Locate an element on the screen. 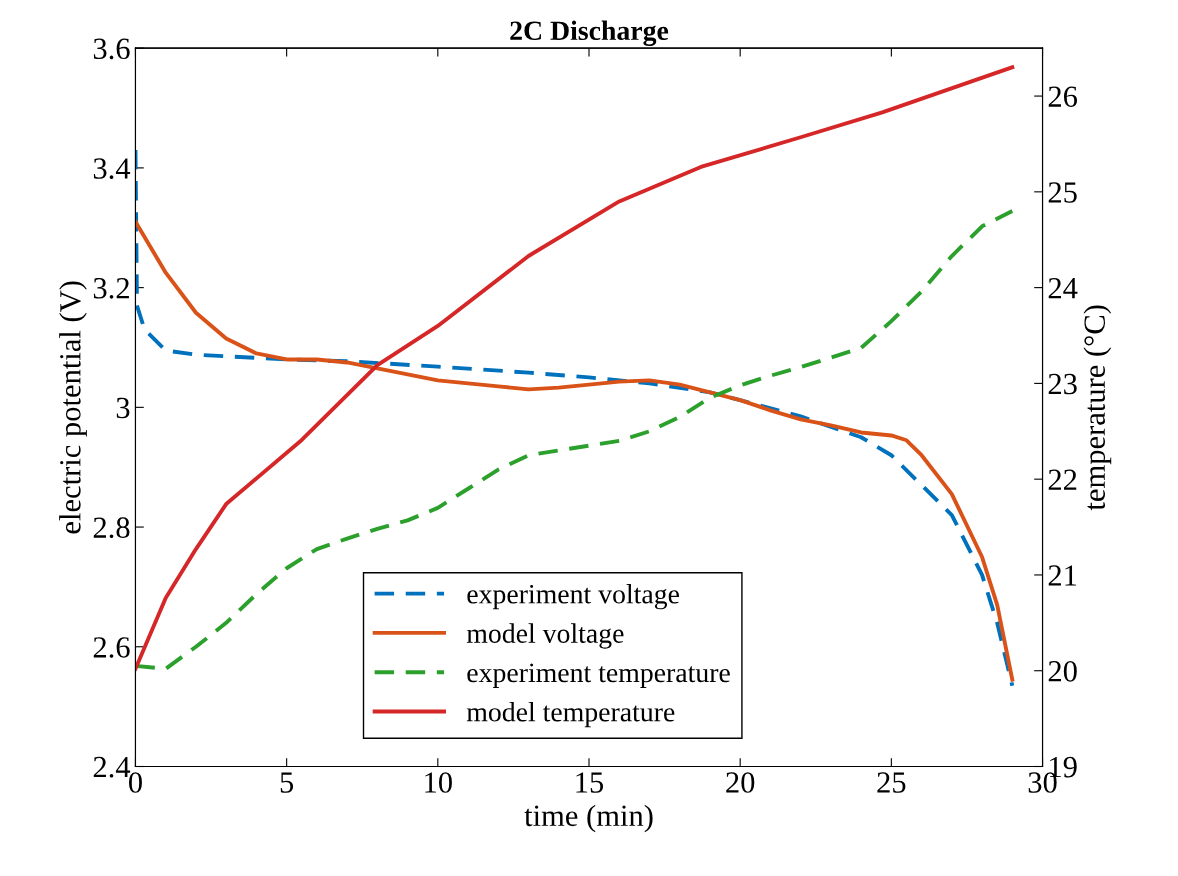 This screenshot has width=1178, height=876. y-tick-label: 3.6 is located at coordinates (111, 49).